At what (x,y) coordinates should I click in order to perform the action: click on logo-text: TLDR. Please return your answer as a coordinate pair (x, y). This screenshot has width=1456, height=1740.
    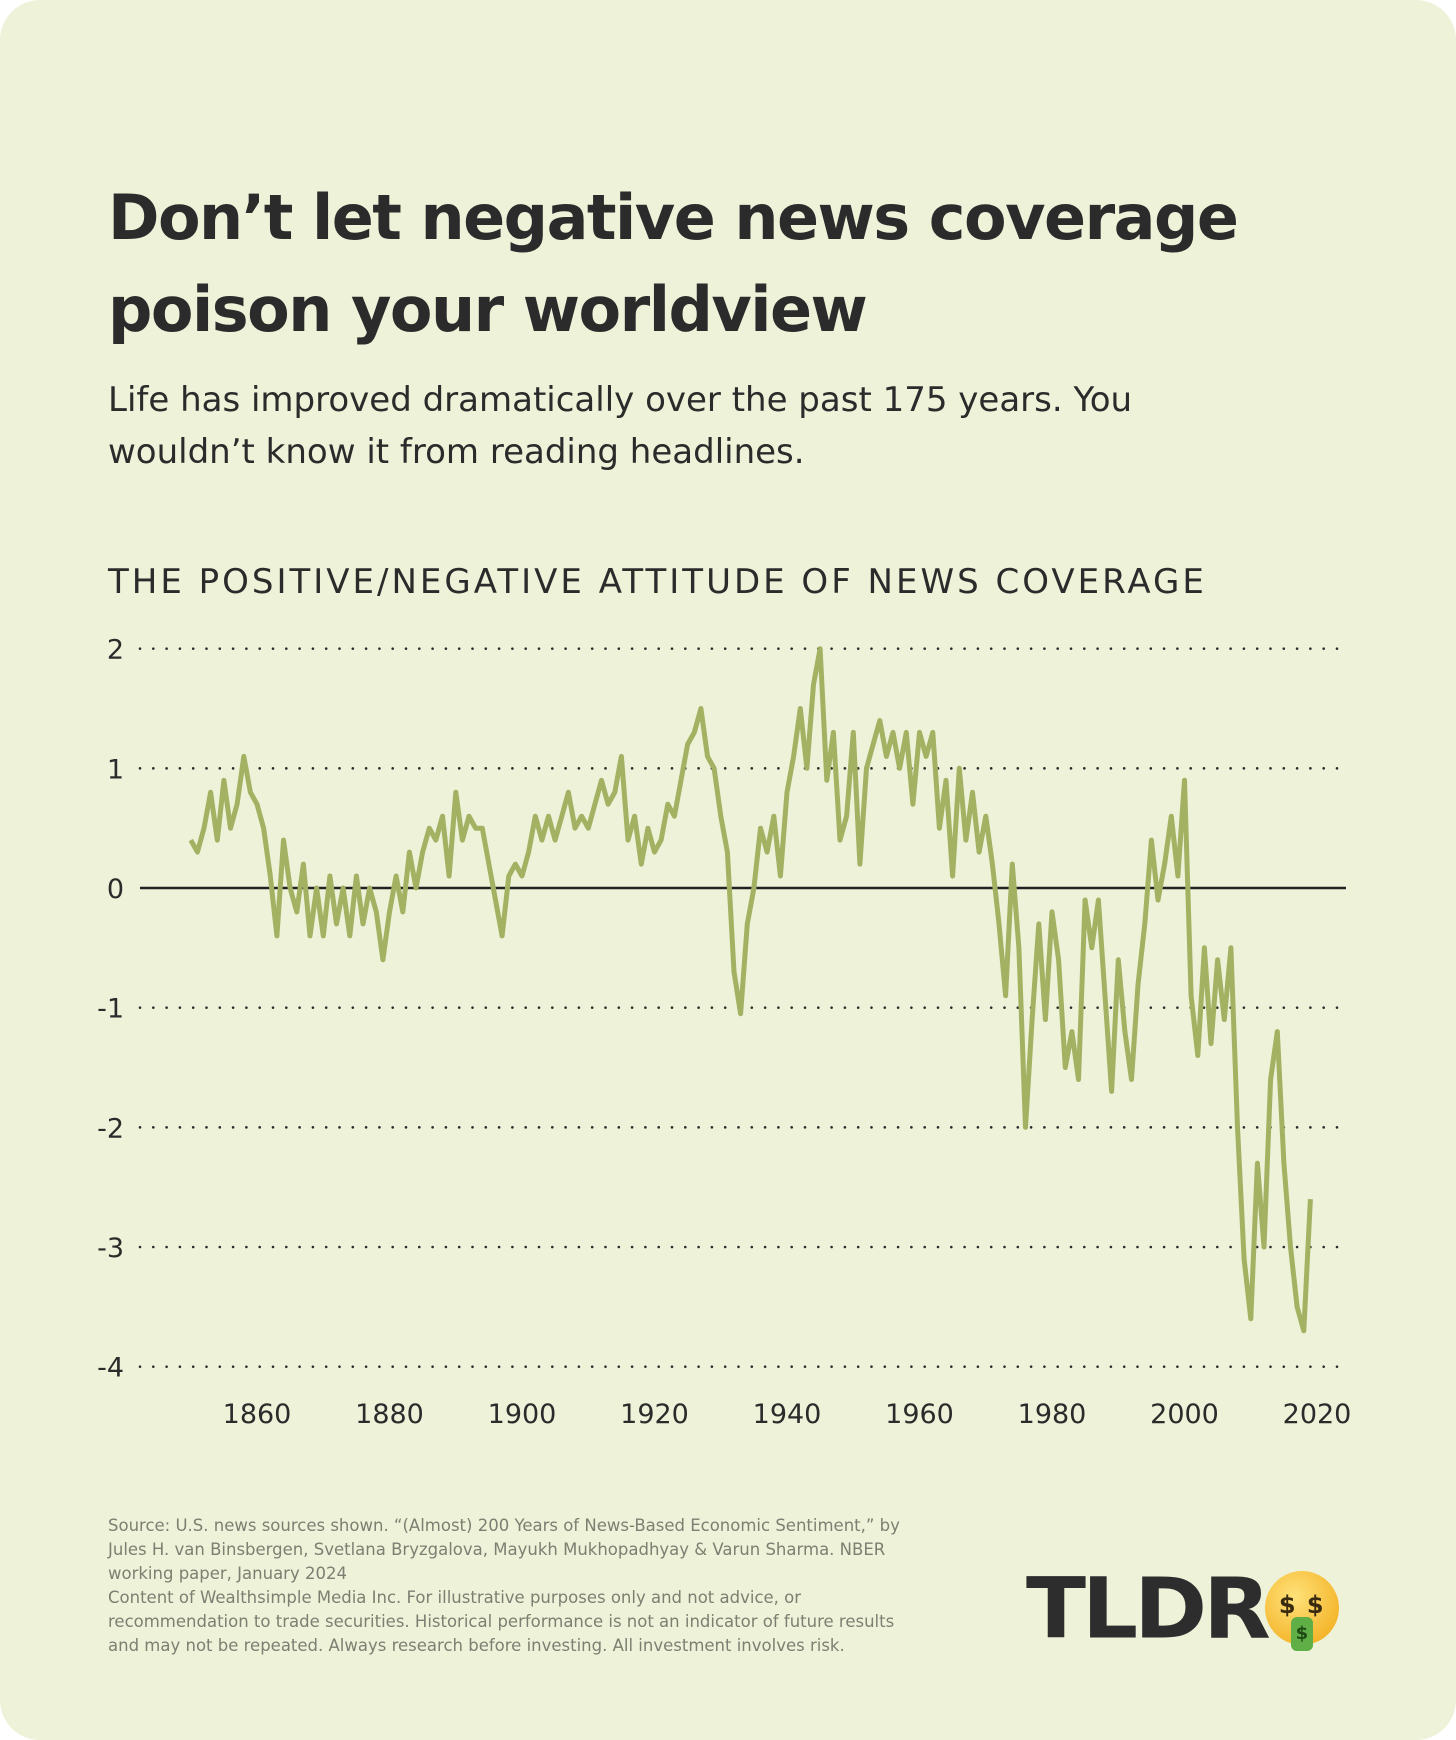
    Looking at the image, I should click on (1148, 1608).